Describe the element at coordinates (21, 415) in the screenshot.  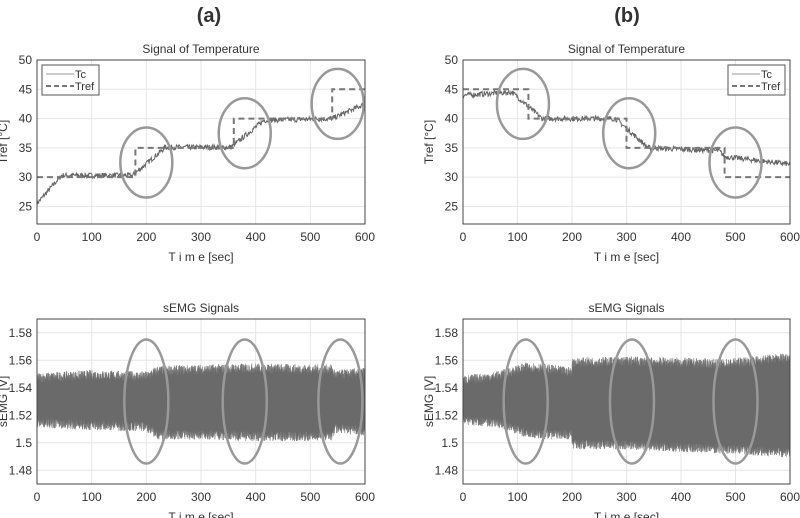
I see `y-tick-label: 1.52` at that location.